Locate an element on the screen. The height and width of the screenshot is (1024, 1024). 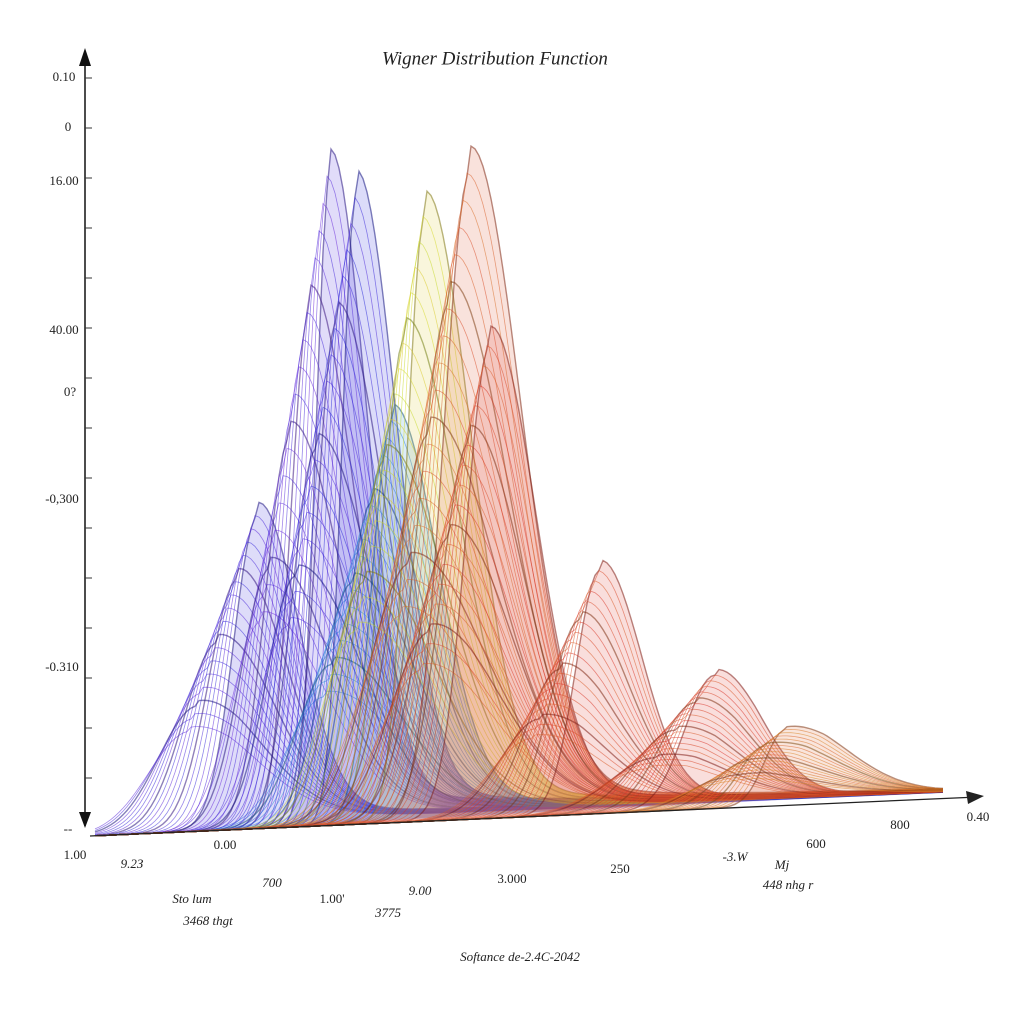
y-label: 0? is located at coordinates (70, 391).